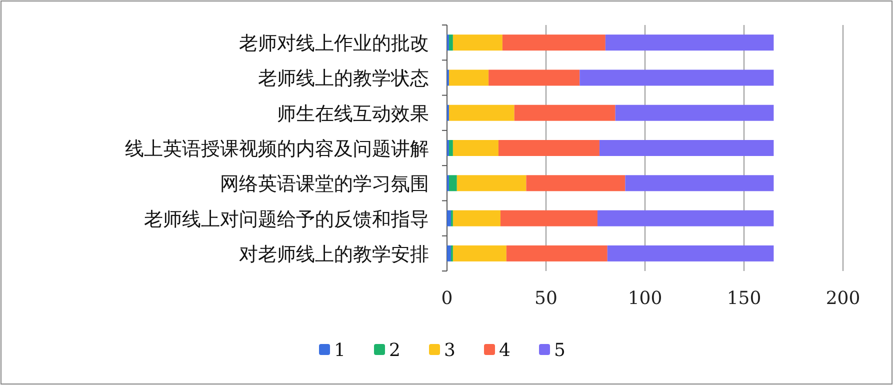 The height and width of the screenshot is (385, 893). Describe the element at coordinates (343, 79) in the screenshot. I see `y-tick-label: 老师线上的教学状态` at that location.